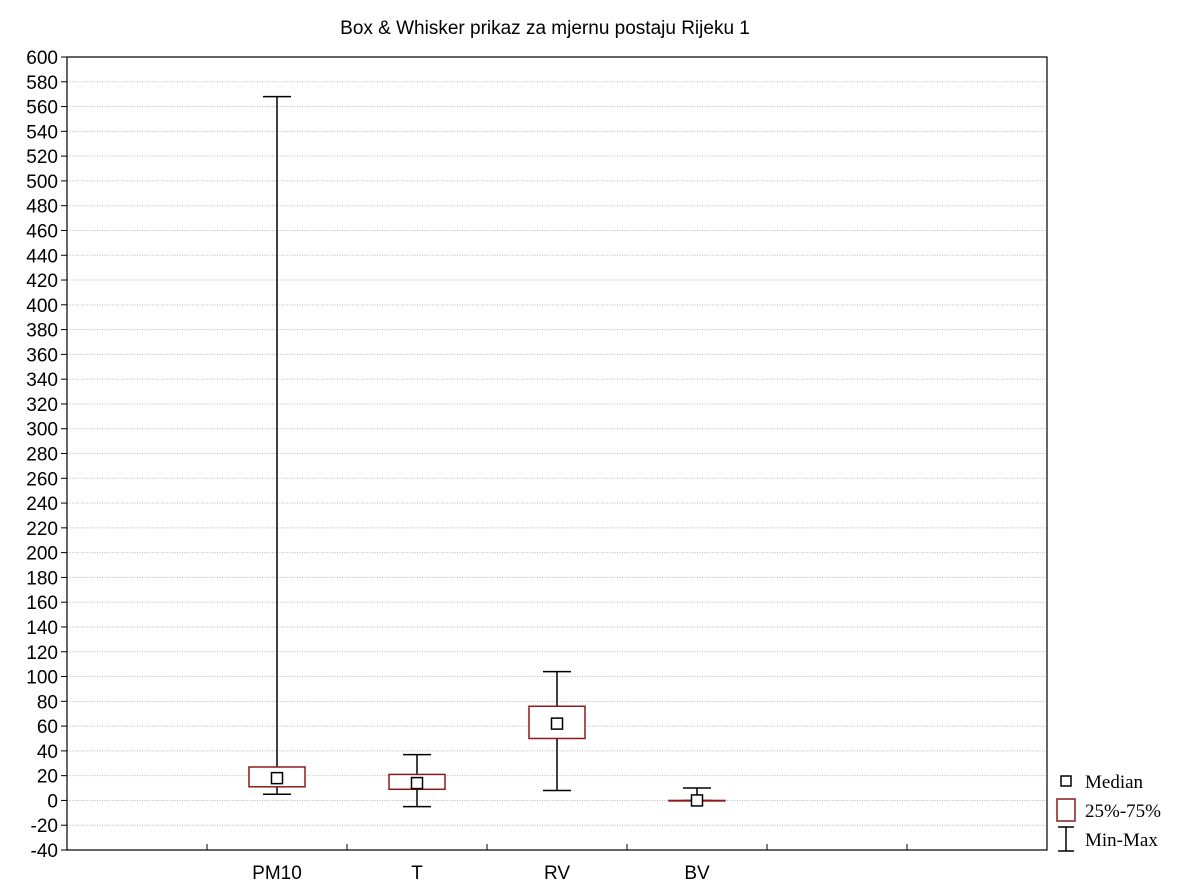 The height and width of the screenshot is (890, 1190). What do you see at coordinates (42, 182) in the screenshot?
I see `y-tick-label: 500` at bounding box center [42, 182].